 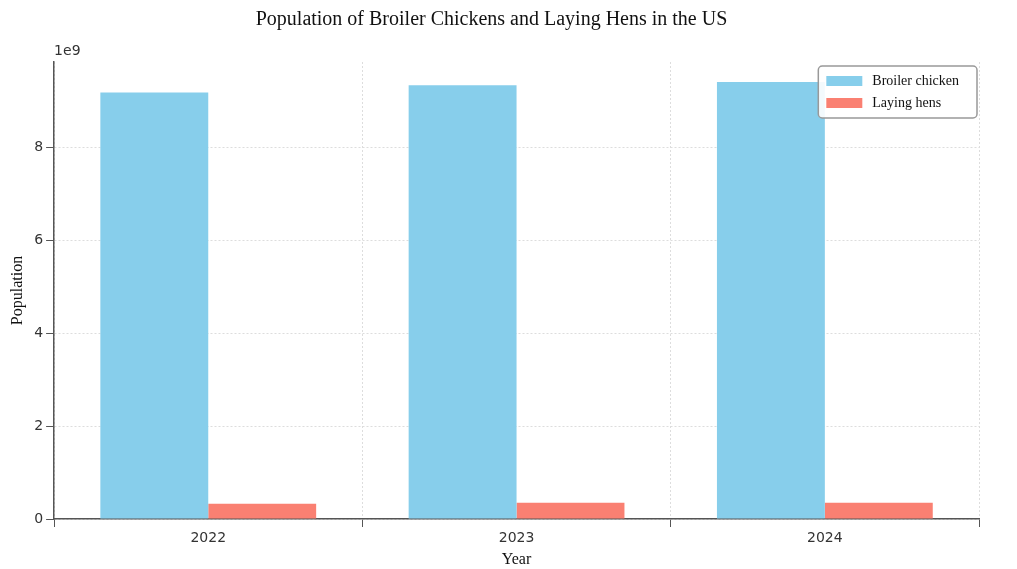 I want to click on x-axis-title: Year, so click(x=516, y=558).